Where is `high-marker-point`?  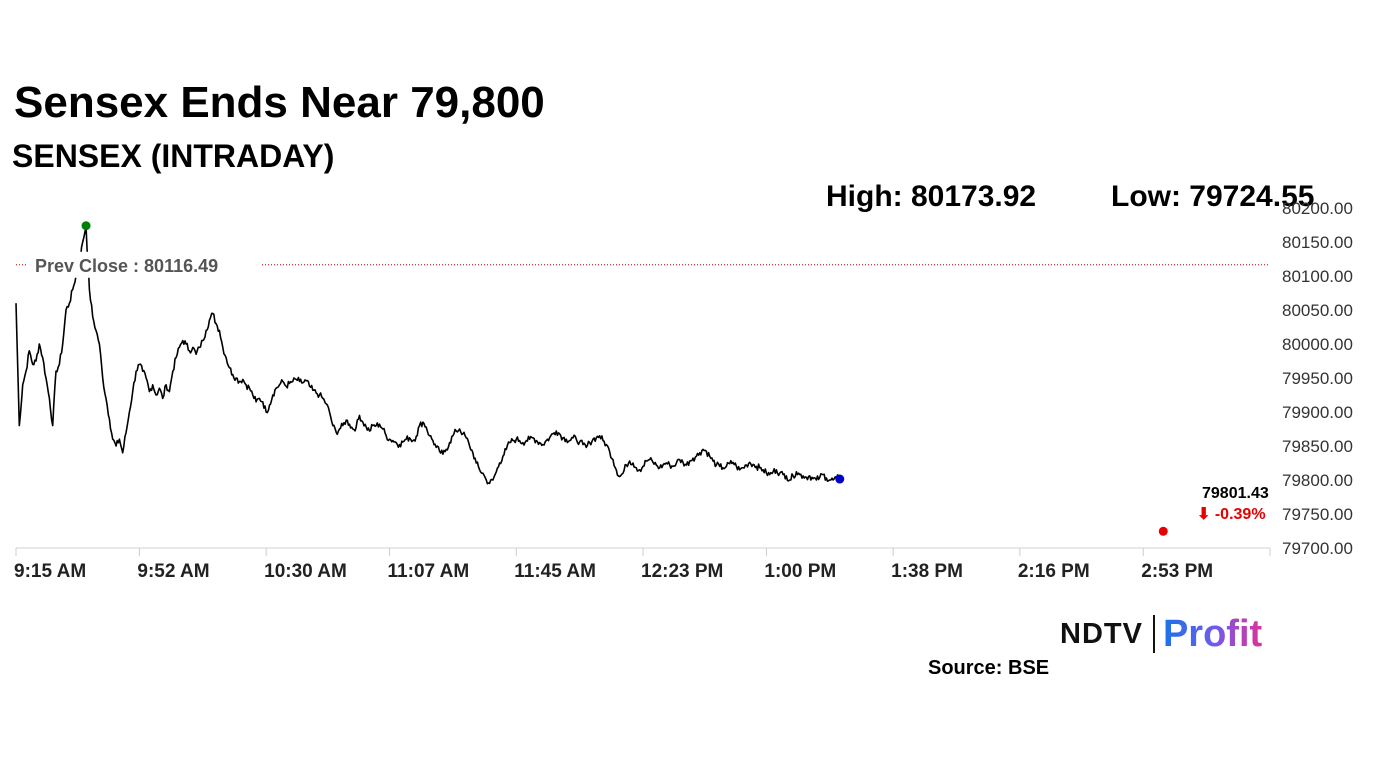 high-marker-point is located at coordinates (86, 226).